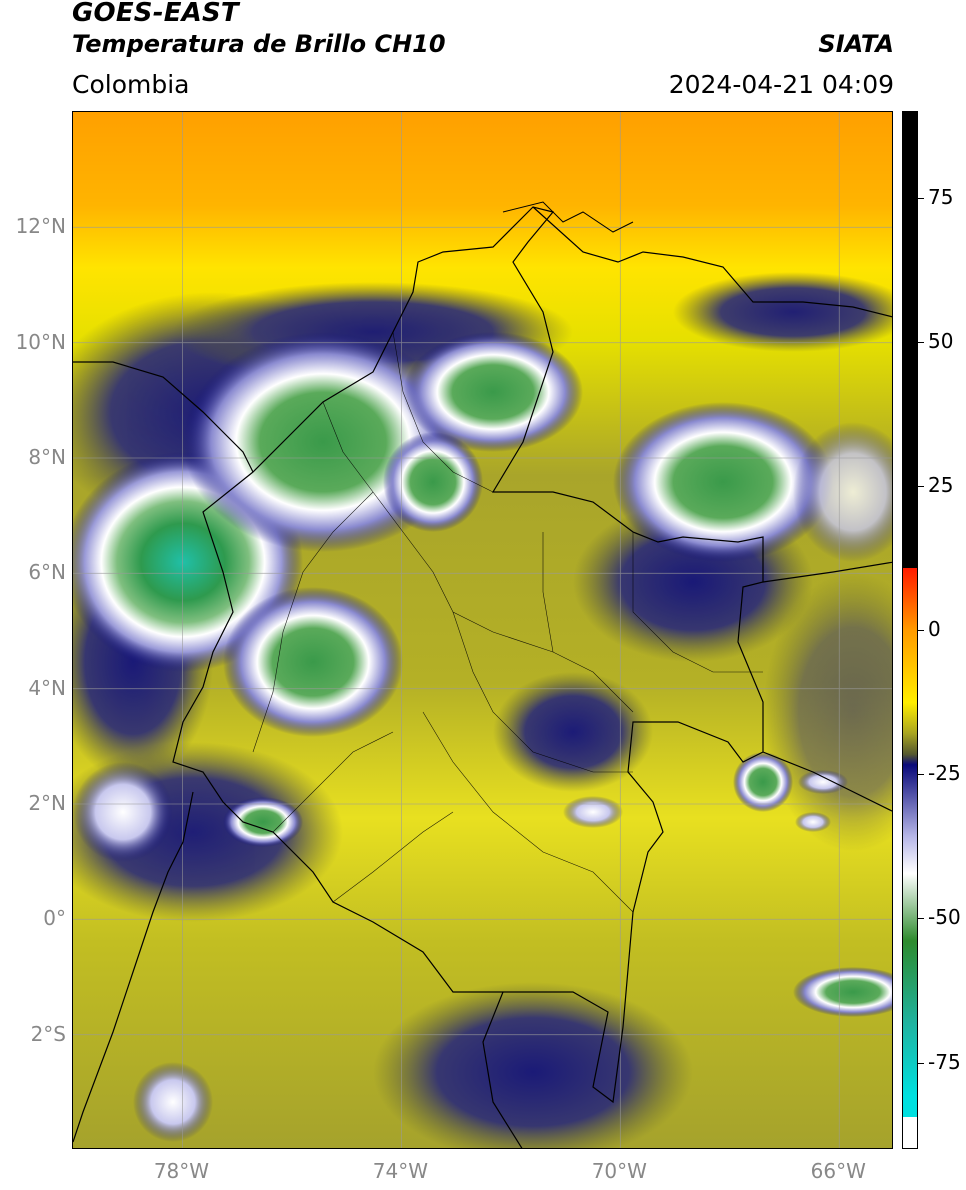 This screenshot has width=966, height=1190. Describe the element at coordinates (568, 217) in the screenshot. I see `venezuela-guajira` at that location.